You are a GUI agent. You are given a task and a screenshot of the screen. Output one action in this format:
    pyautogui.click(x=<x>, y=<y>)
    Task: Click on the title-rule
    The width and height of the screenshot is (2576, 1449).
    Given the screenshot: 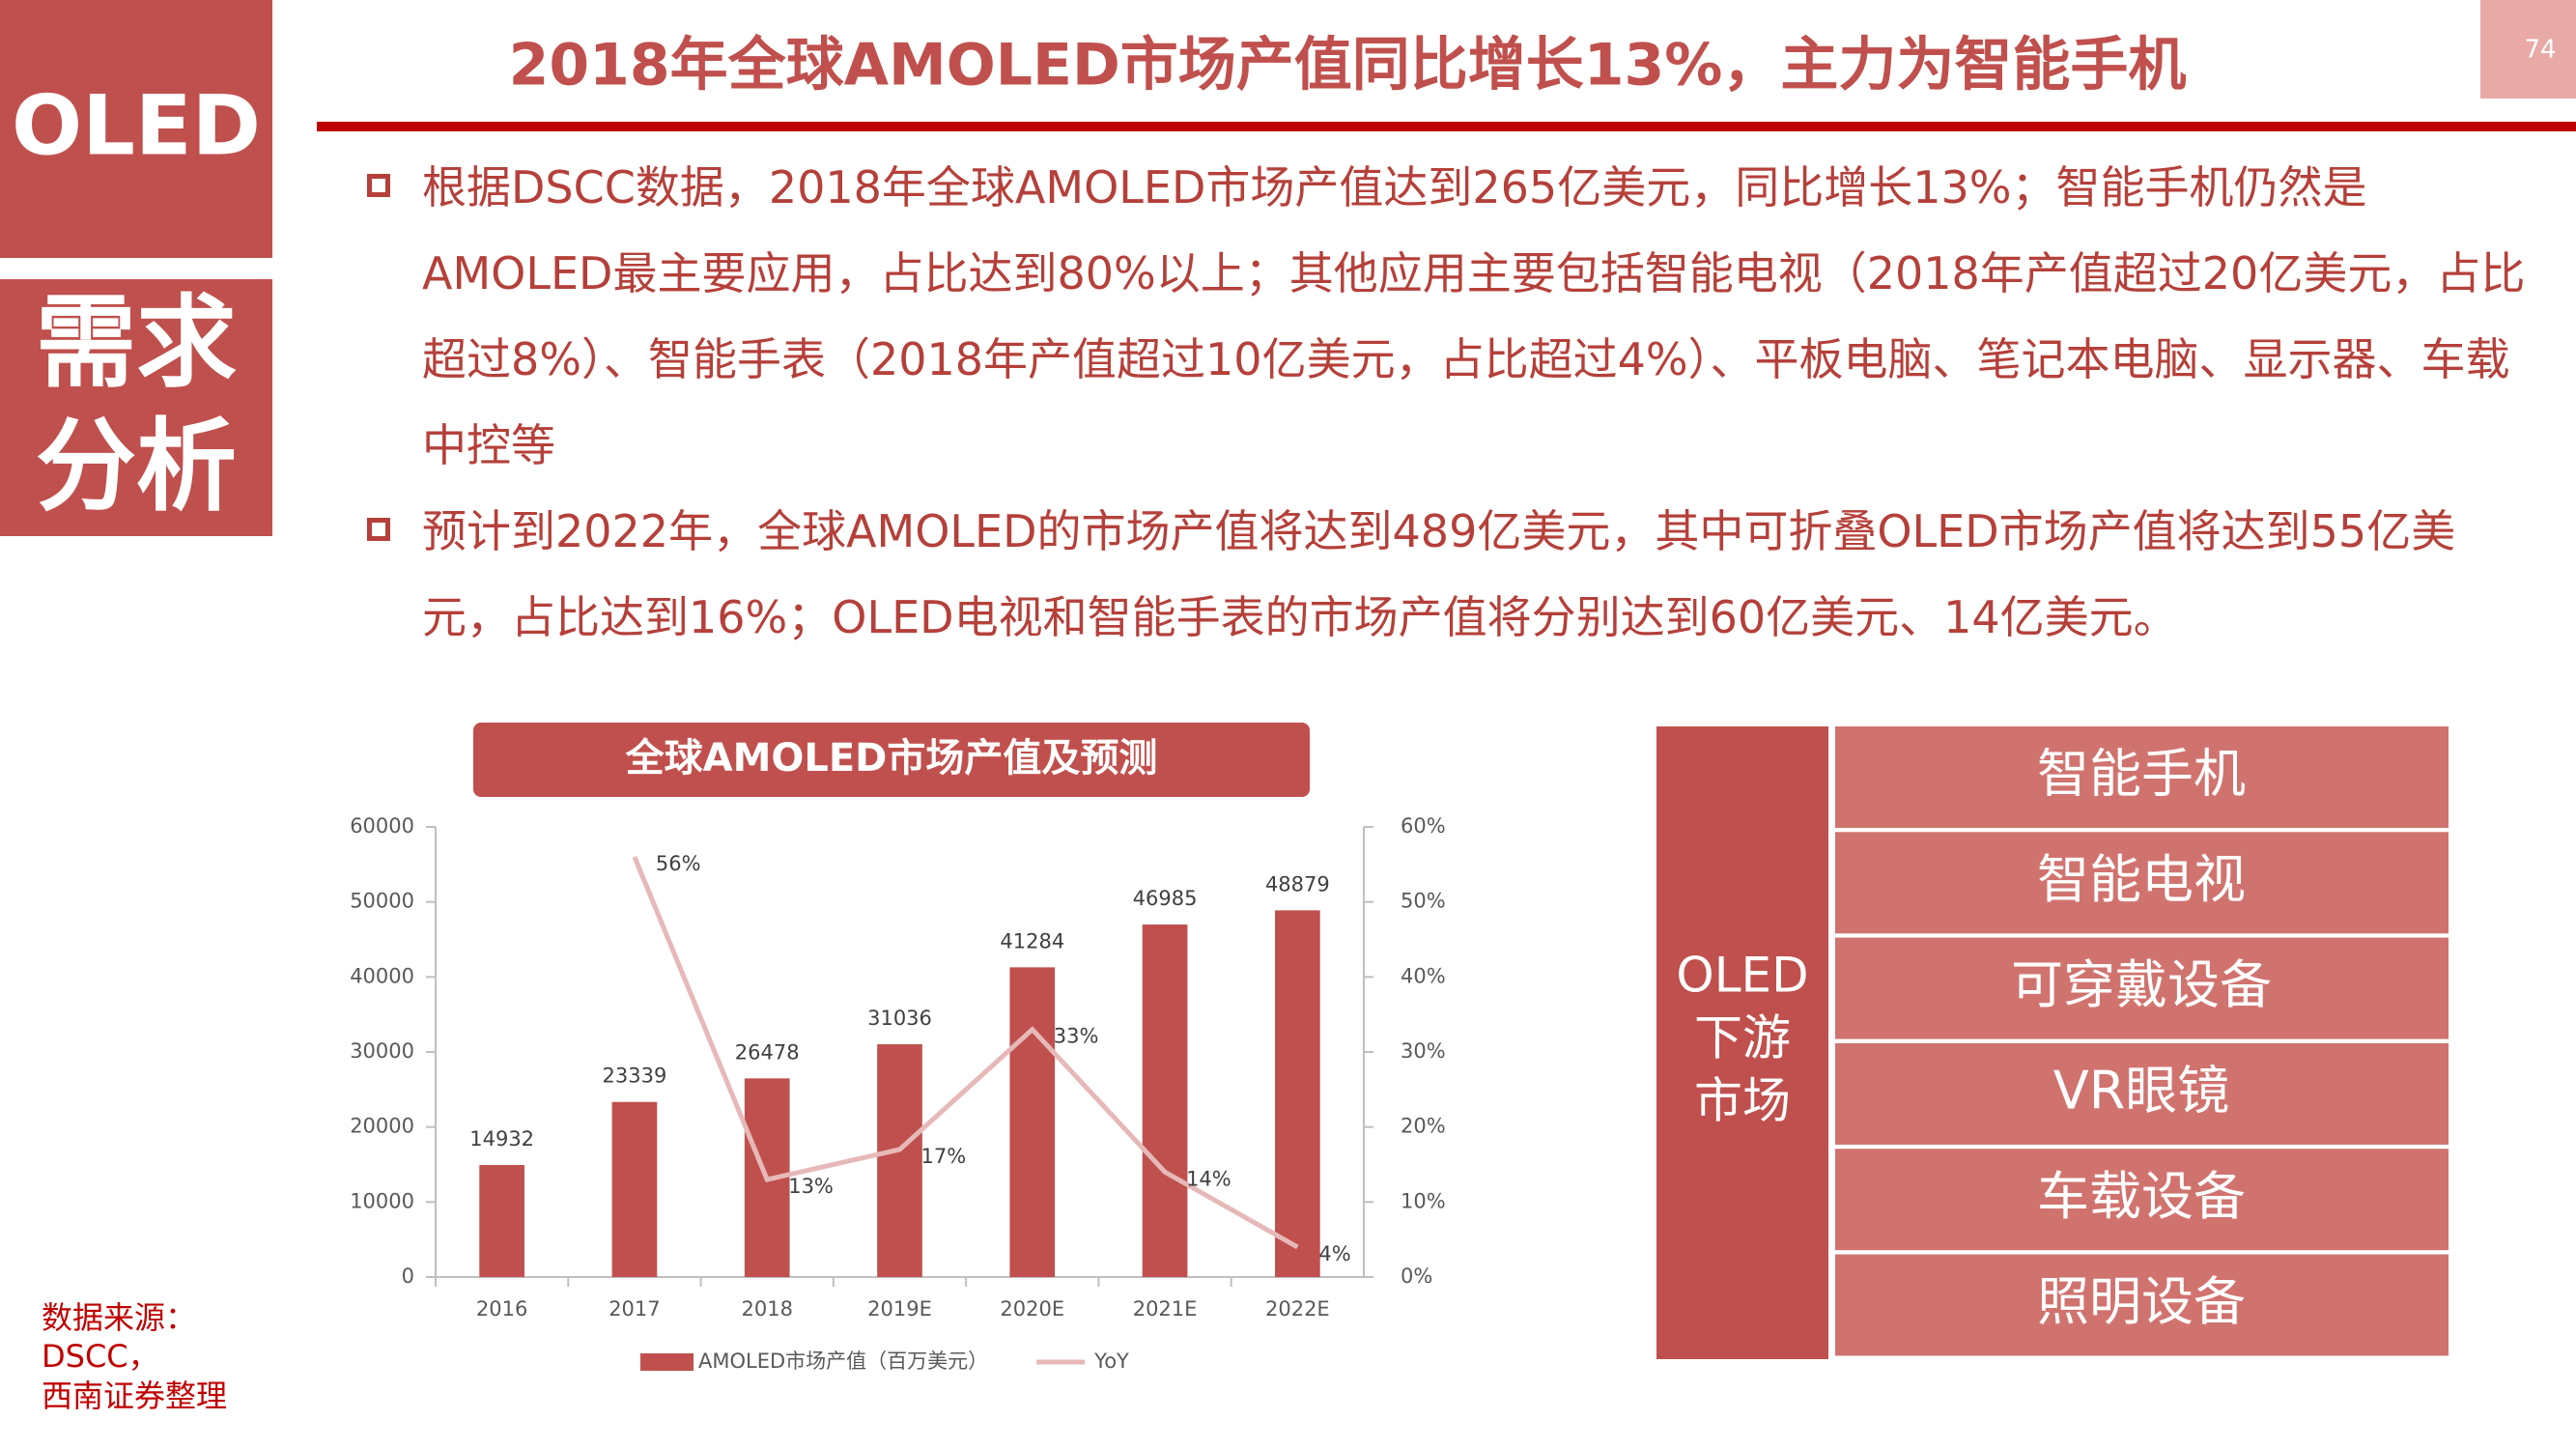 What is the action you would take?
    pyautogui.click(x=1446, y=126)
    